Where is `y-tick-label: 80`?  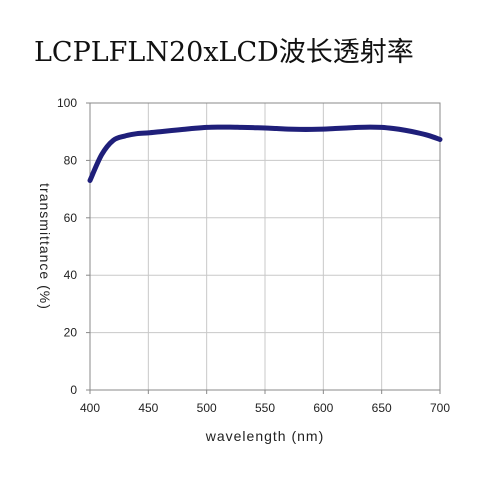 y-tick-label: 80 is located at coordinates (71, 160).